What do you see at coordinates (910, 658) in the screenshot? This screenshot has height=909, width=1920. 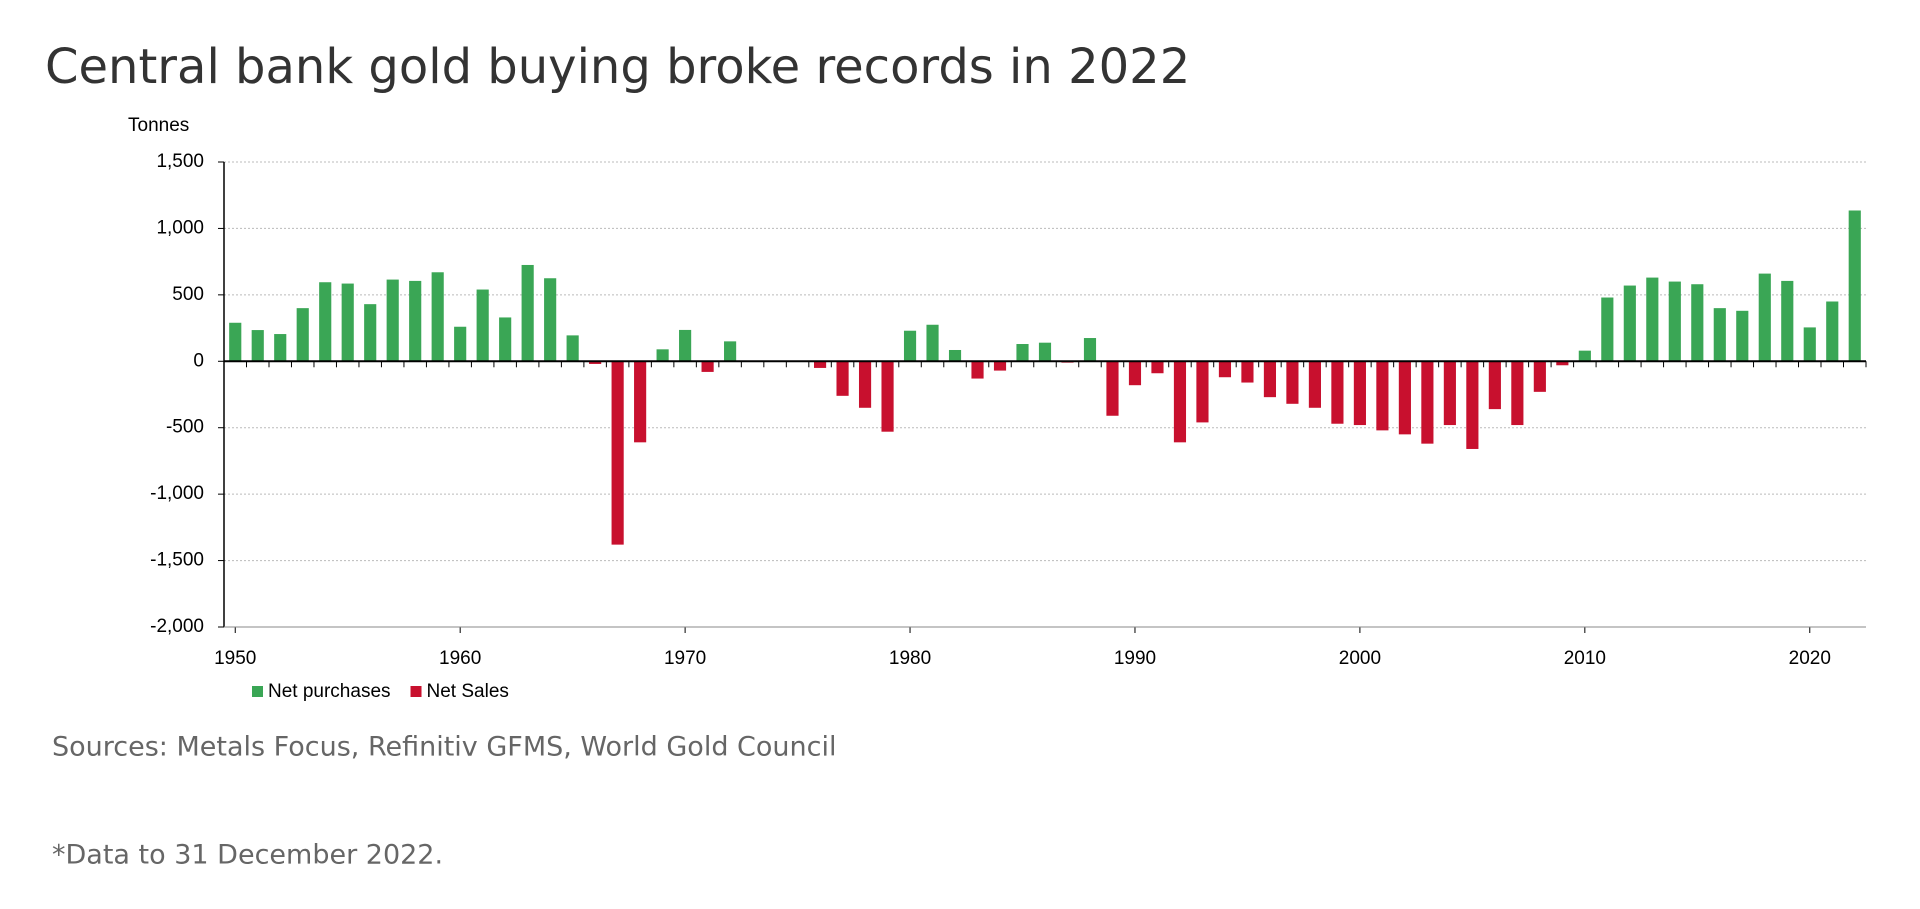 I see `x-tick-label: 1980` at bounding box center [910, 658].